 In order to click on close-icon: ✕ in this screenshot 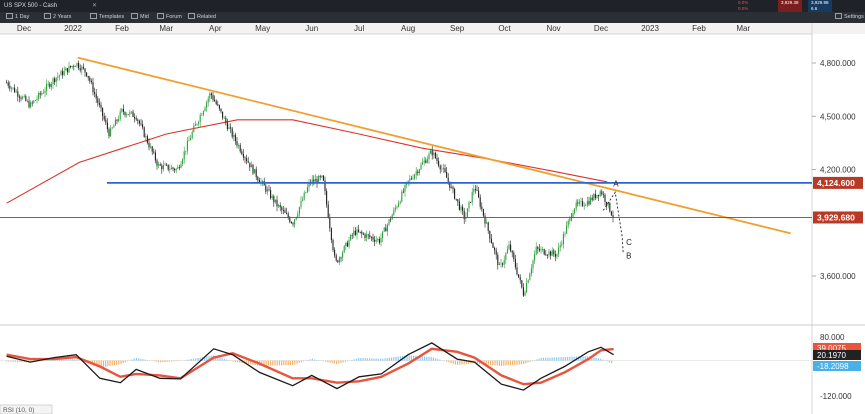, I will do `click(95, 6)`.